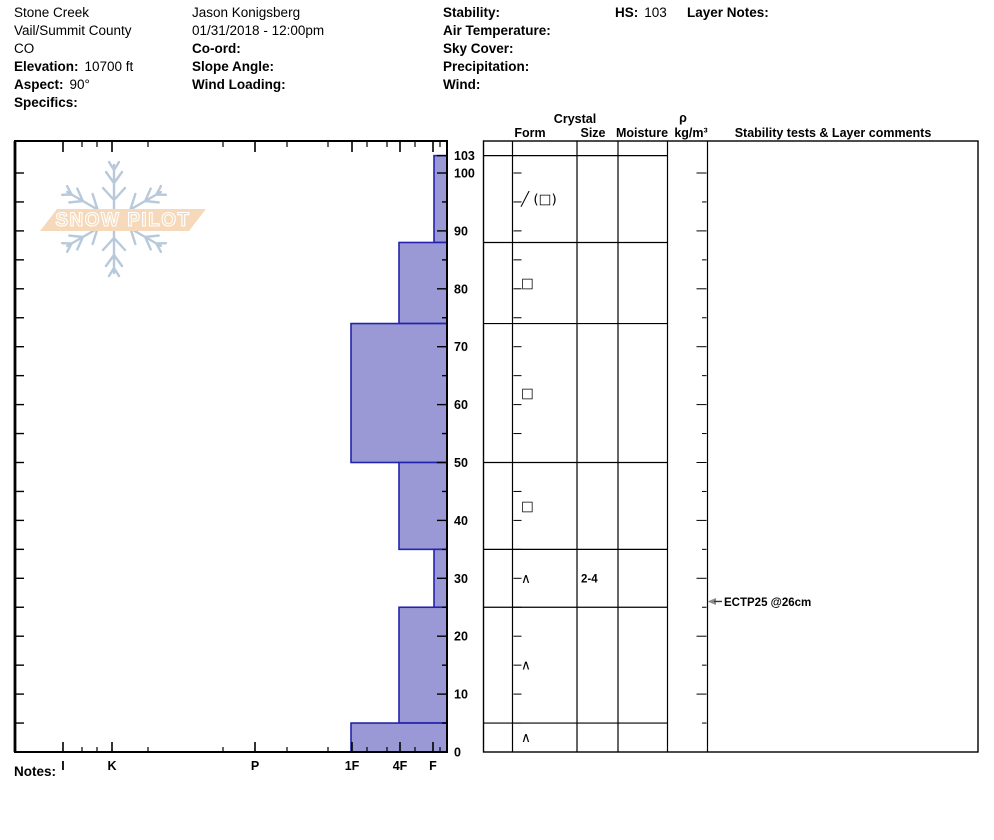  What do you see at coordinates (767, 603) in the screenshot?
I see `stability-test-annotation: ECTP25 @26cm` at bounding box center [767, 603].